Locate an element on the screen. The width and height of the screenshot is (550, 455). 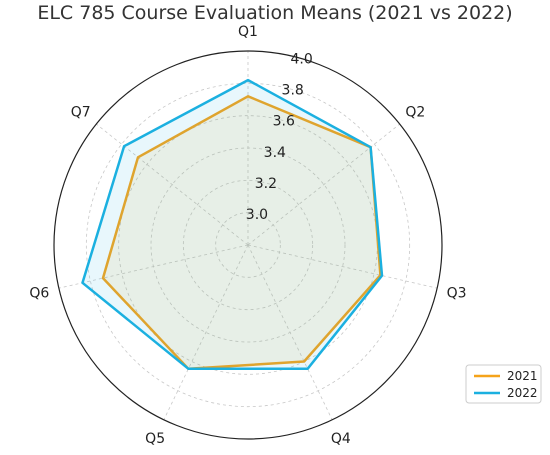
grid-circle is located at coordinates (248, 245).